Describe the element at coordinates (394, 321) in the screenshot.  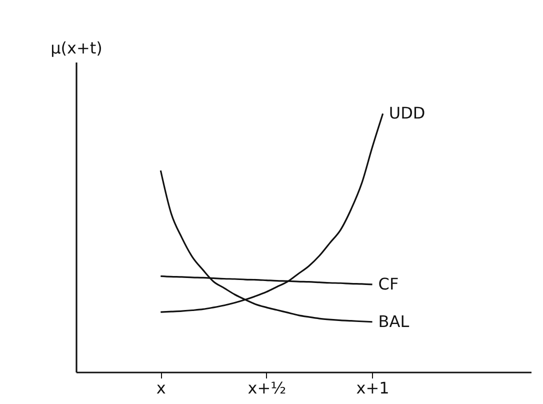
I see `series-label: BAL` at that location.